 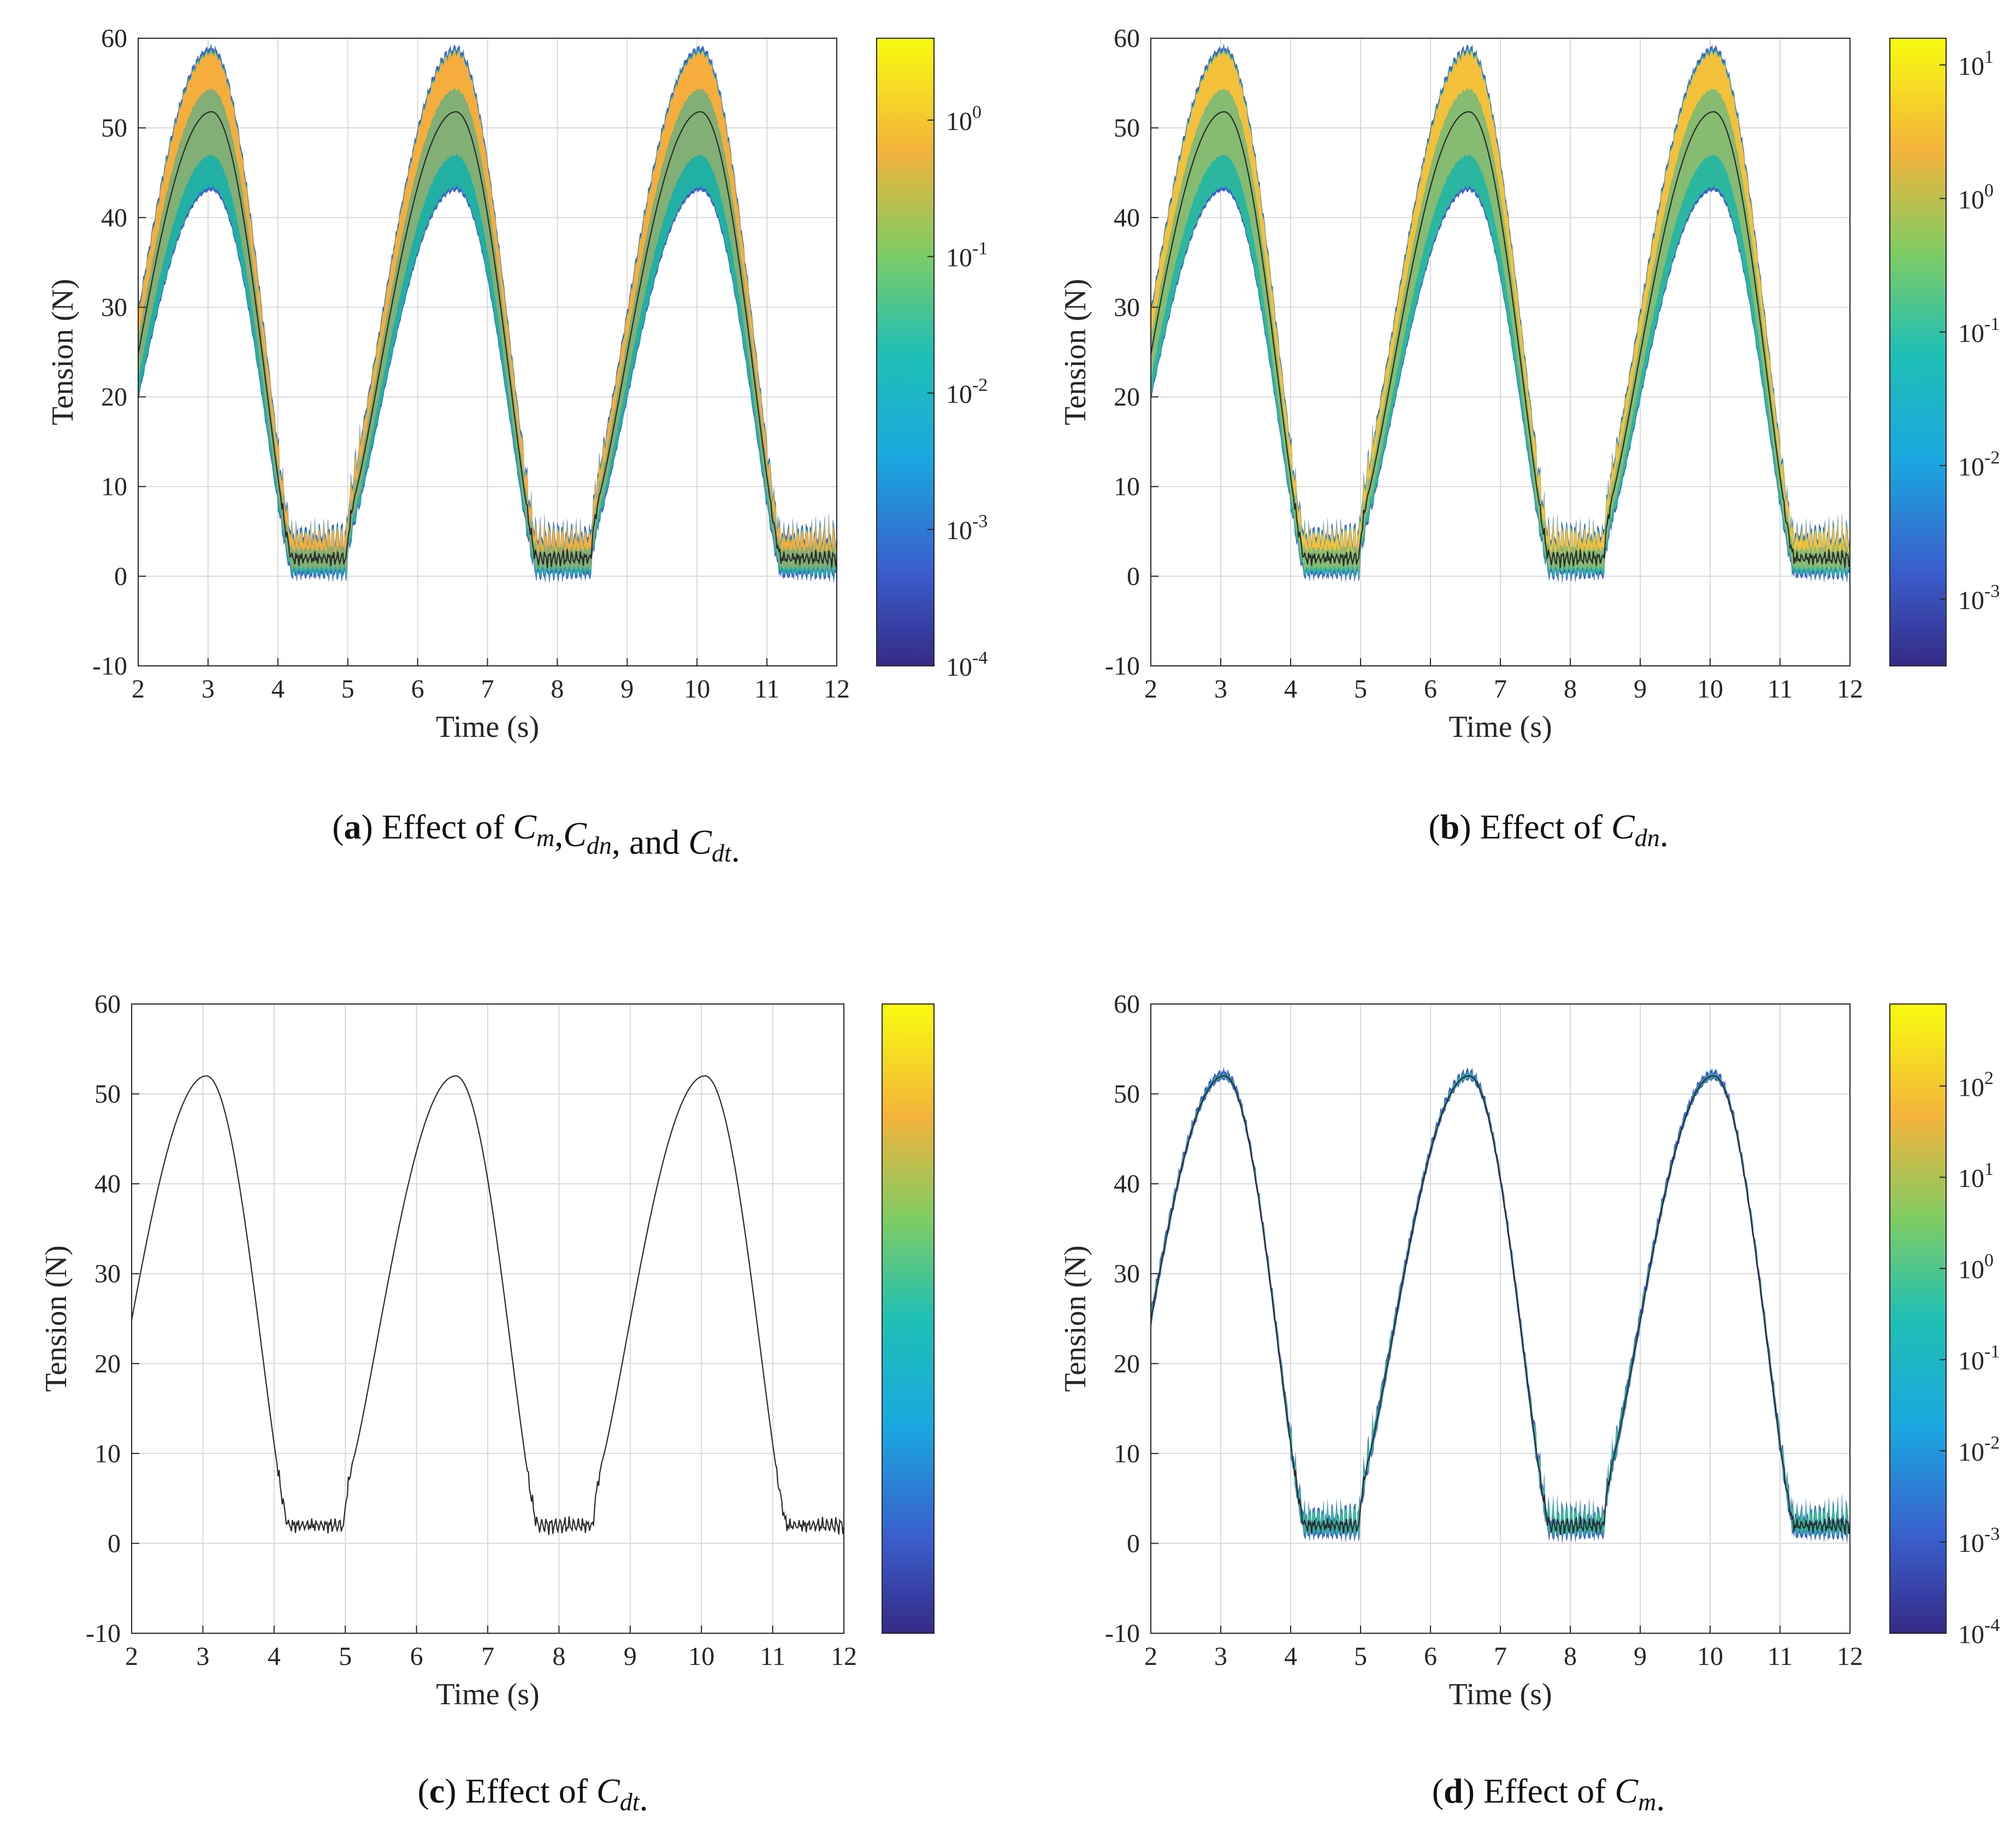 I want to click on mean-tension-line, so click(x=1500, y=1305).